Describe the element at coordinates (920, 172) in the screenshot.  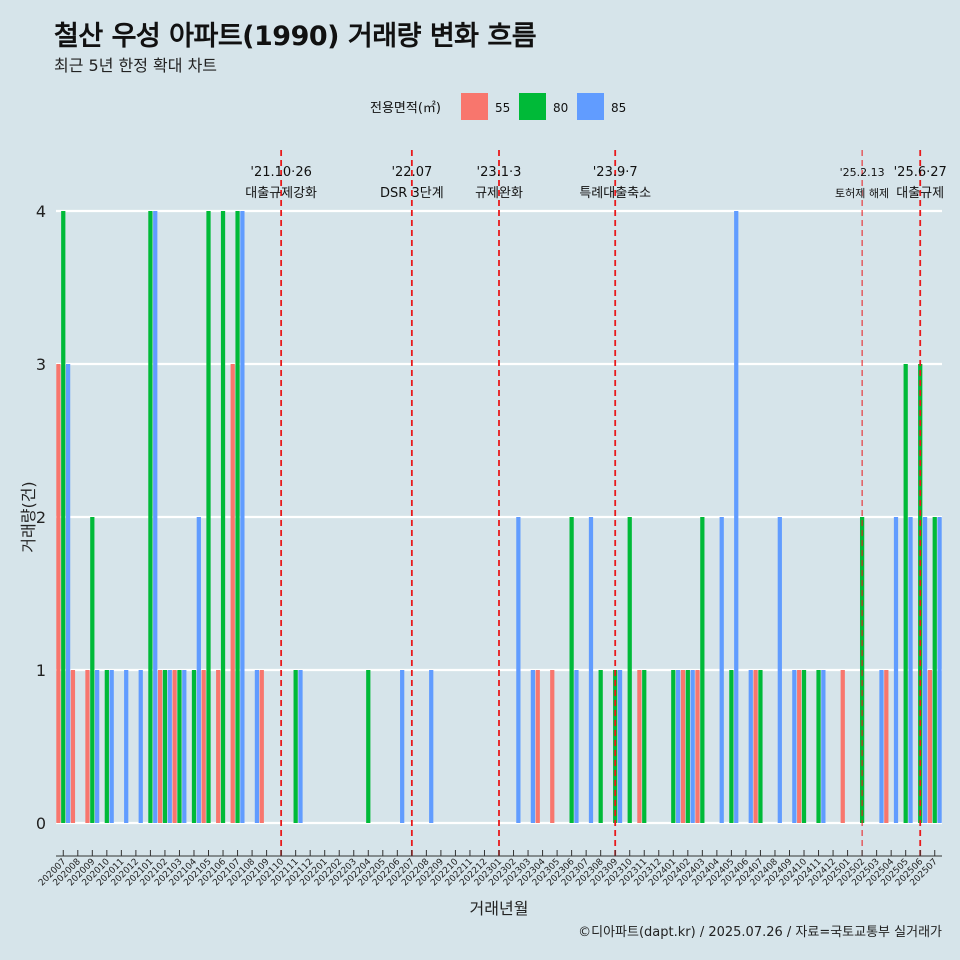
I see `event-date-label: '25.6·27` at that location.